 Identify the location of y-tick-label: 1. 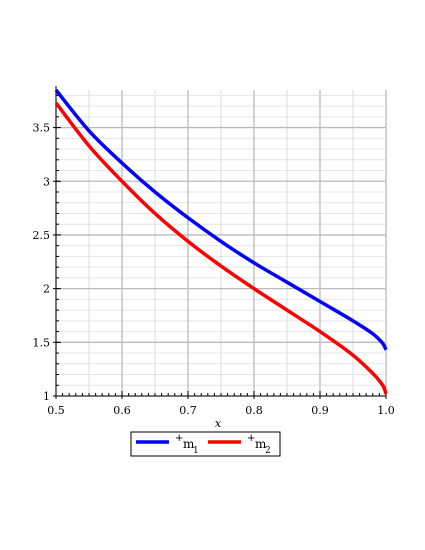
(46, 396).